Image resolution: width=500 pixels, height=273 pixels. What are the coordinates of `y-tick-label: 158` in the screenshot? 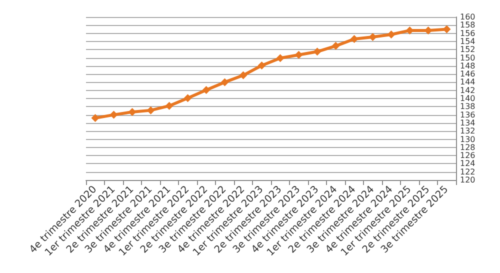 It's located at (468, 25).